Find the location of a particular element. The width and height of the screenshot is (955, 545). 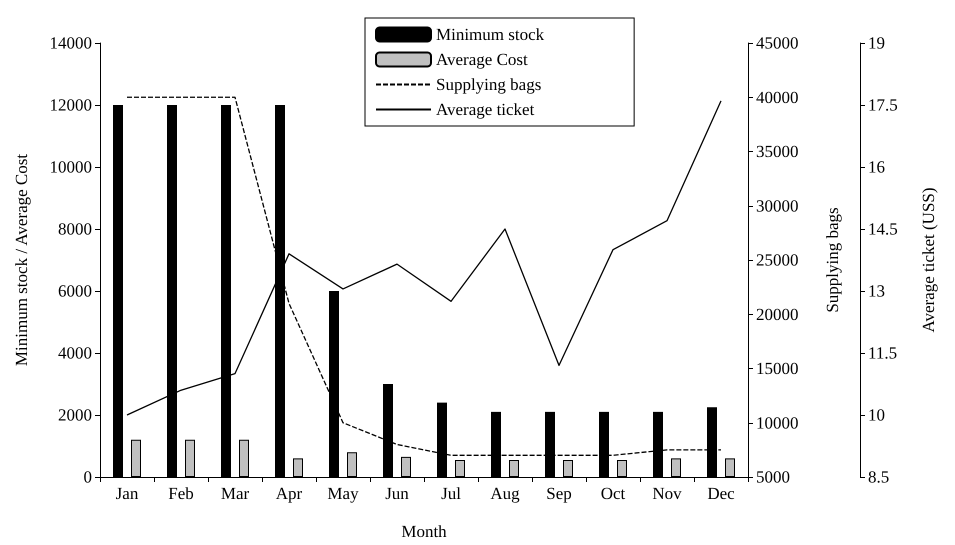

y2-tick-label: 35000 is located at coordinates (777, 151).